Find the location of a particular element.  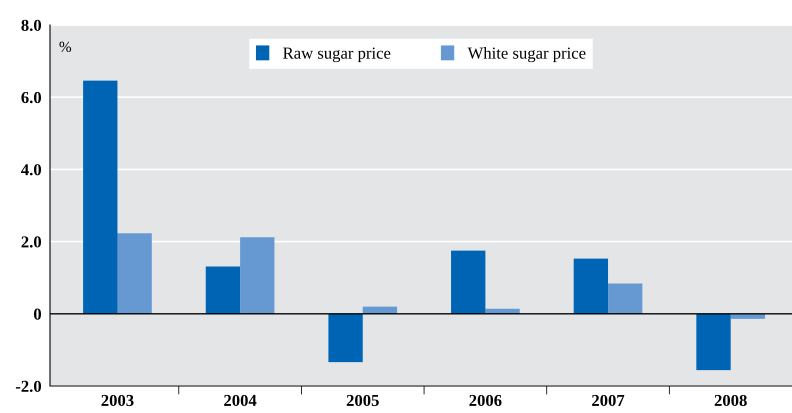

x-tick-label: 2004 is located at coordinates (240, 400).